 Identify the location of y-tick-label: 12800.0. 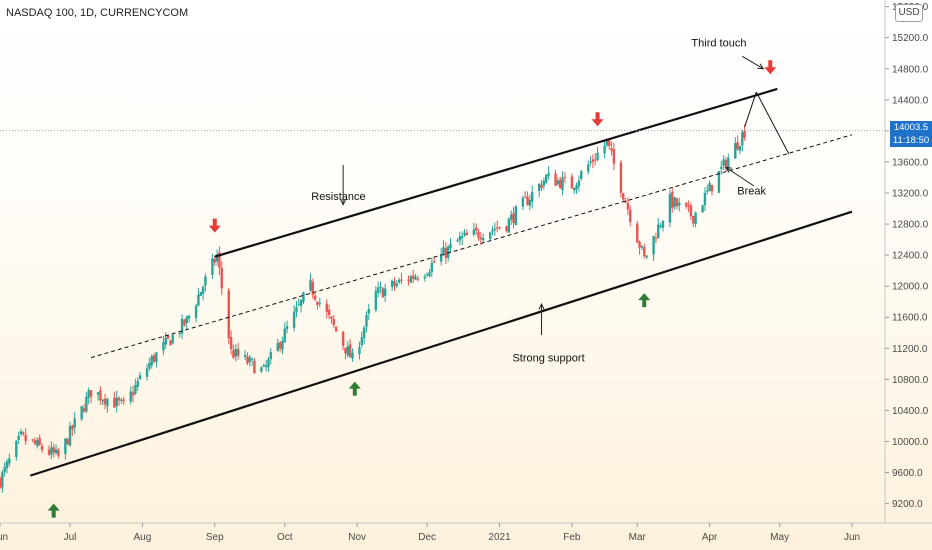
(910, 225).